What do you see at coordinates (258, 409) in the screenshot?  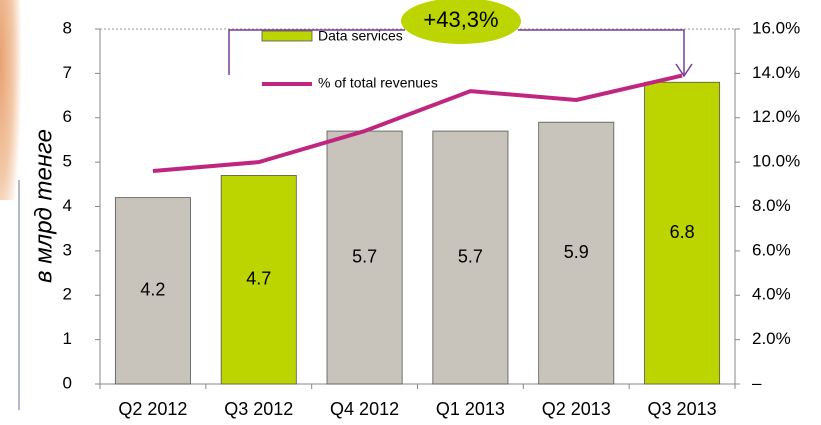 I see `x-tick-label: Q3 2012` at bounding box center [258, 409].